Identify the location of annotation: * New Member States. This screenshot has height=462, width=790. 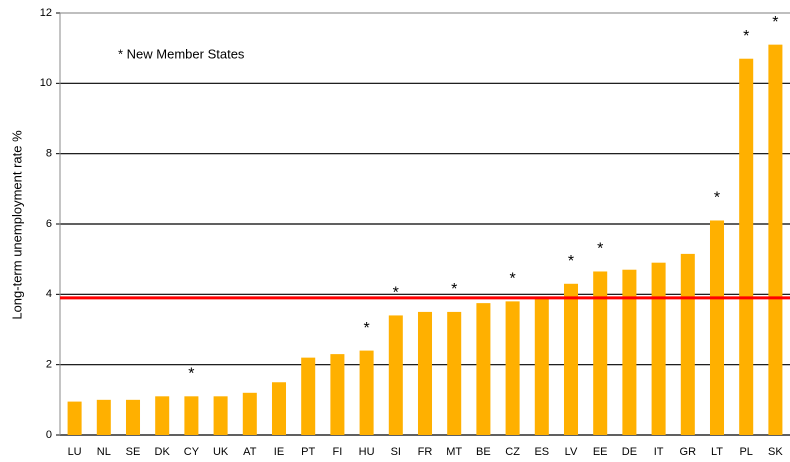
(181, 53).